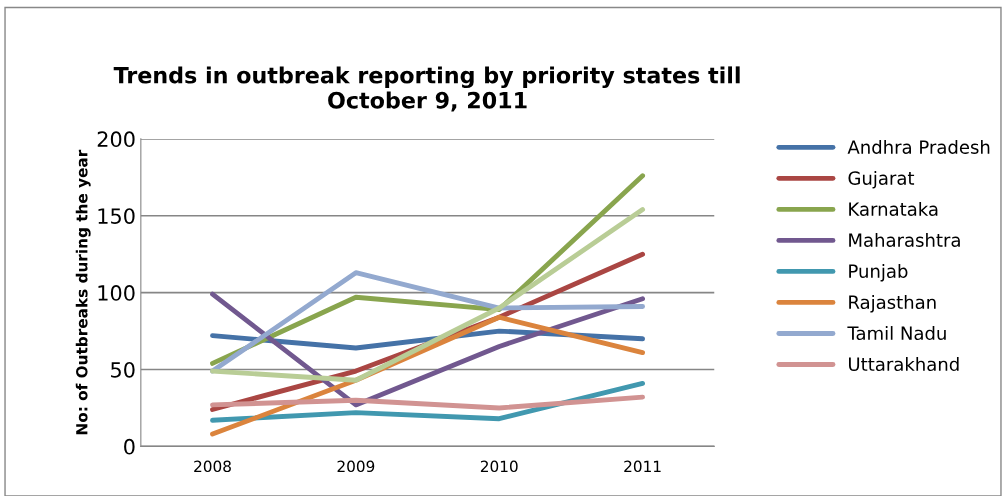 This screenshot has width=1006, height=496. I want to click on x-tick-label: 2010, so click(499, 466).